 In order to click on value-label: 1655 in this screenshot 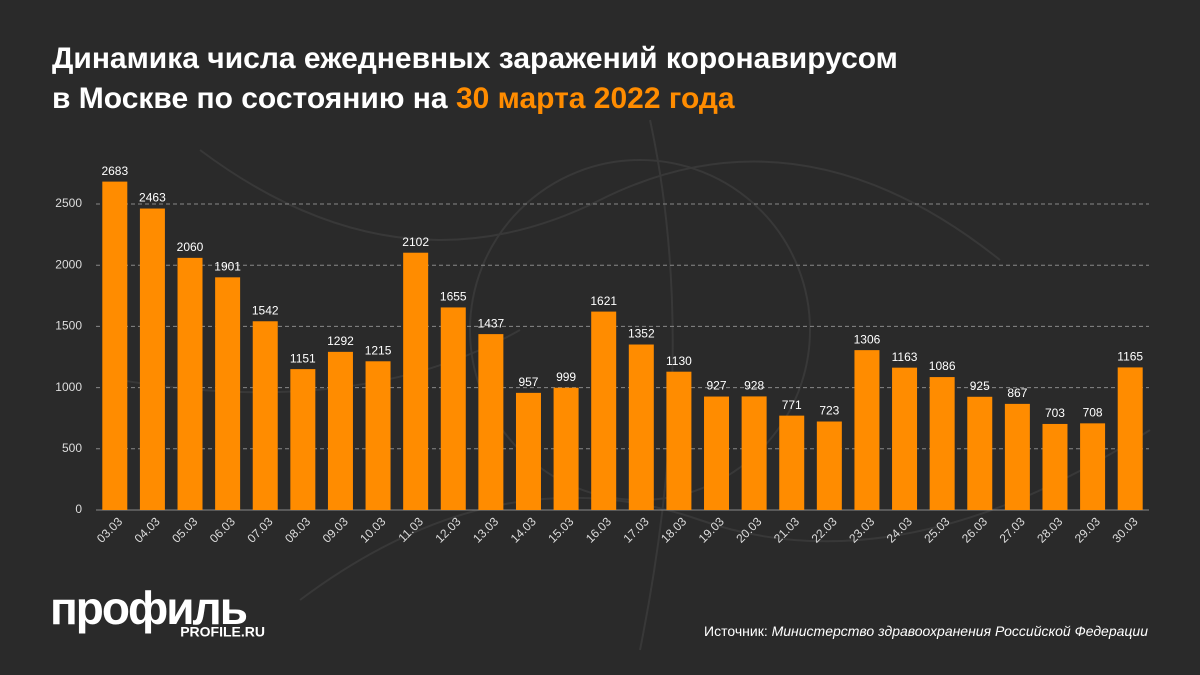, I will do `click(453, 297)`.